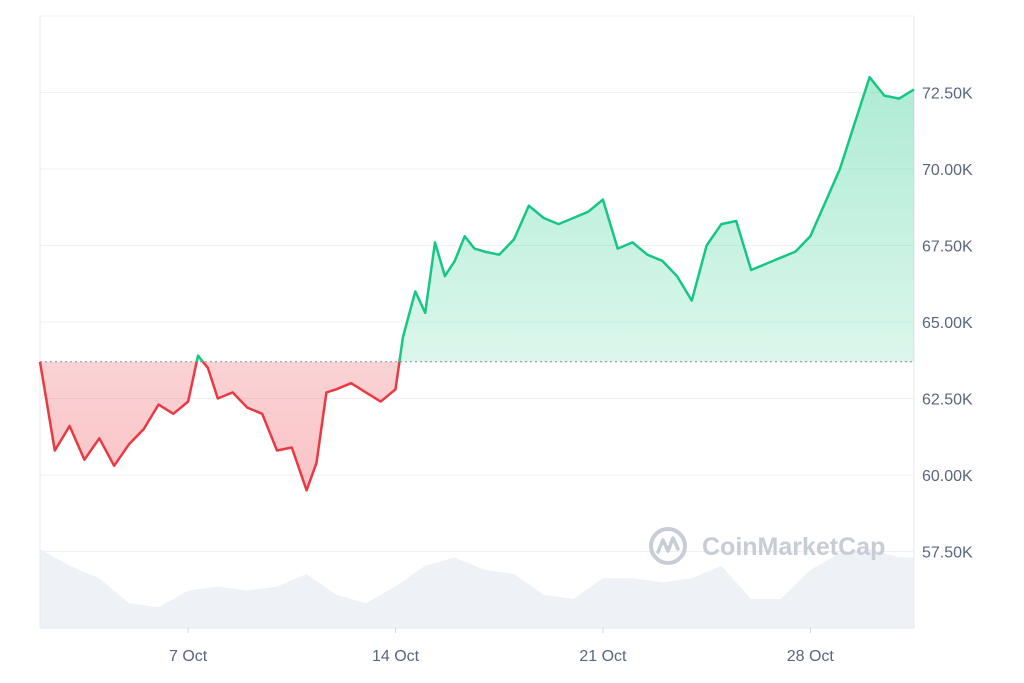 The height and width of the screenshot is (683, 1024). What do you see at coordinates (793, 547) in the screenshot?
I see `watermark-text: CoinMarketCap` at bounding box center [793, 547].